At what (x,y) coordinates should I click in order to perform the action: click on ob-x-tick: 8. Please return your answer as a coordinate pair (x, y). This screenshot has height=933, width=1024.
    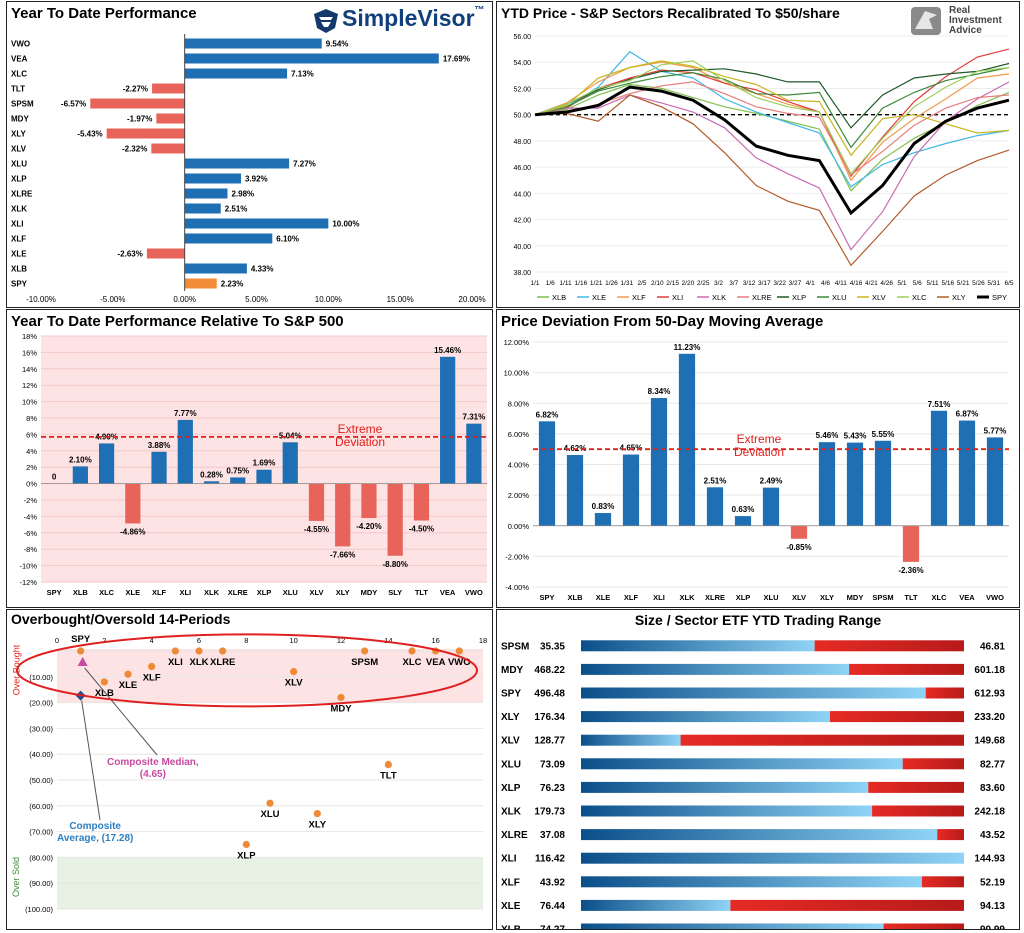
    Looking at the image, I should click on (246, 640).